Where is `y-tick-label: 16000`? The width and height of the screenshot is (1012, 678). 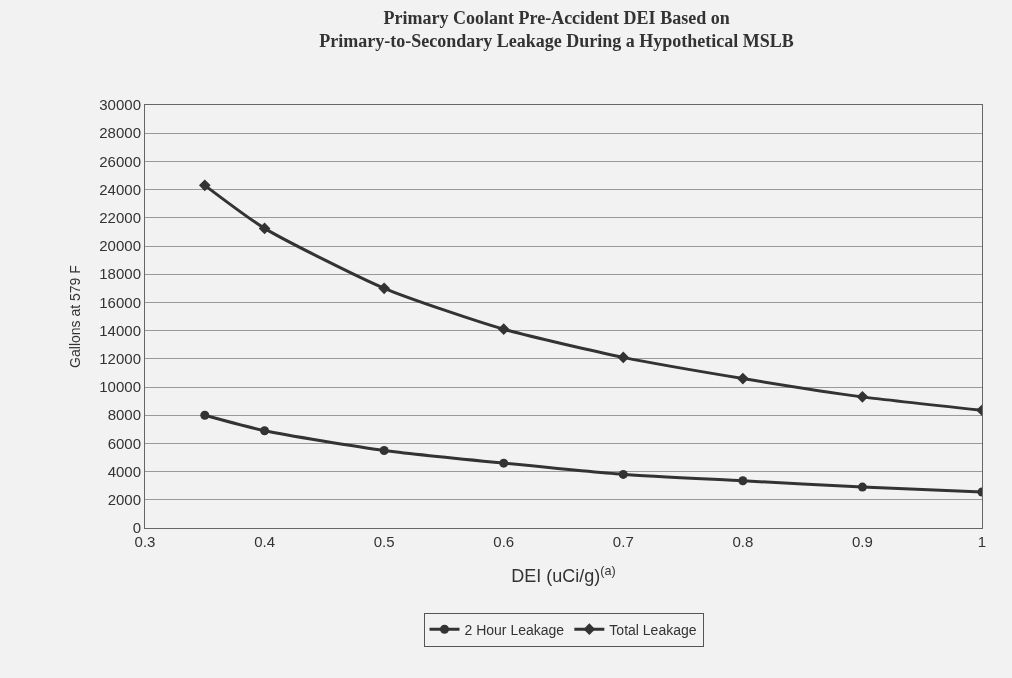 y-tick-label: 16000 is located at coordinates (120, 302).